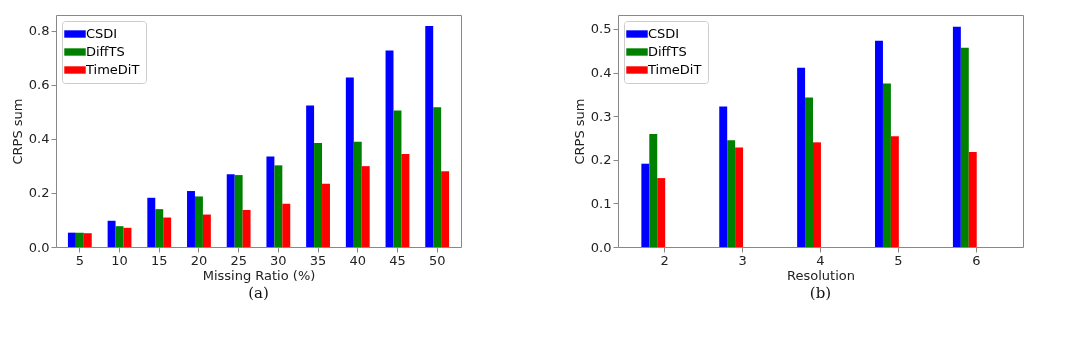 This screenshot has width=1080, height=343. Describe the element at coordinates (742, 260) in the screenshot. I see `x-tick-label: 3` at that location.